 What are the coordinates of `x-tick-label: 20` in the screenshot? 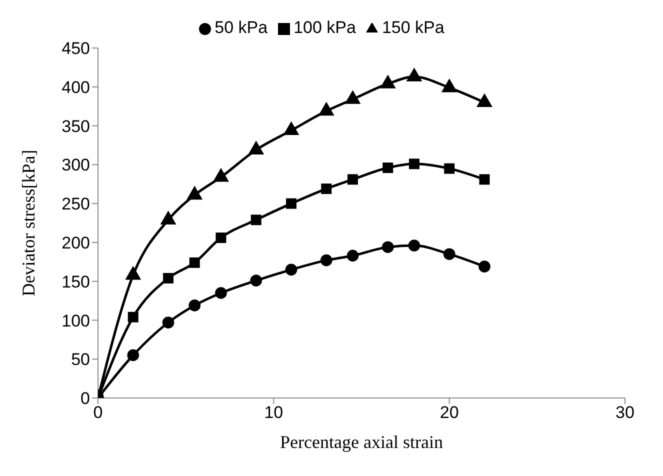 It's located at (449, 412).